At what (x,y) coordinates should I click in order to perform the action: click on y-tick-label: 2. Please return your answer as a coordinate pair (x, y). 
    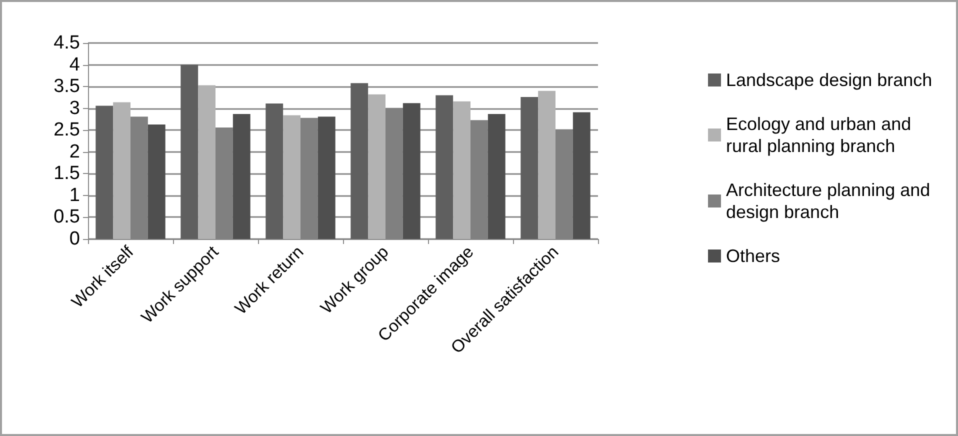
    Looking at the image, I should click on (74, 151).